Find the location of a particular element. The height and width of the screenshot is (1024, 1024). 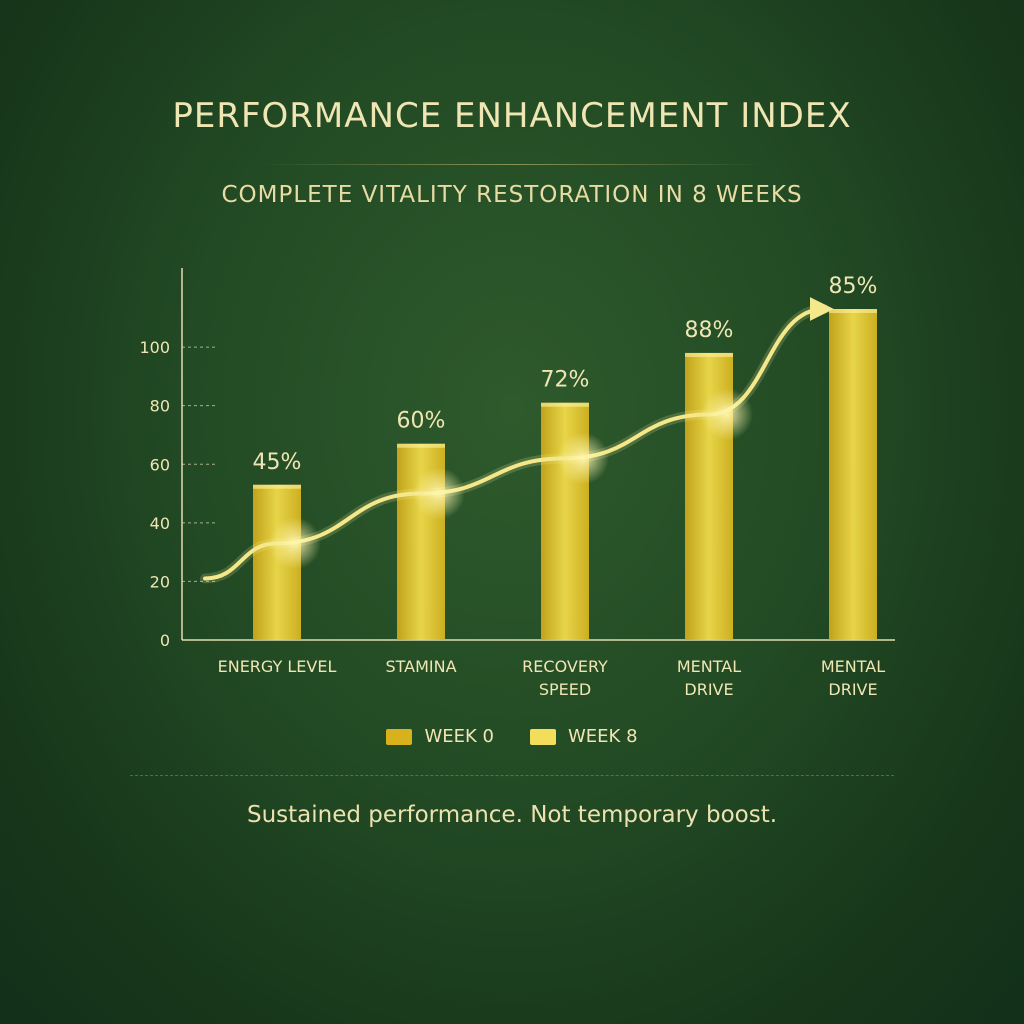

category-label-4-1: DRIVE is located at coordinates (852, 689).